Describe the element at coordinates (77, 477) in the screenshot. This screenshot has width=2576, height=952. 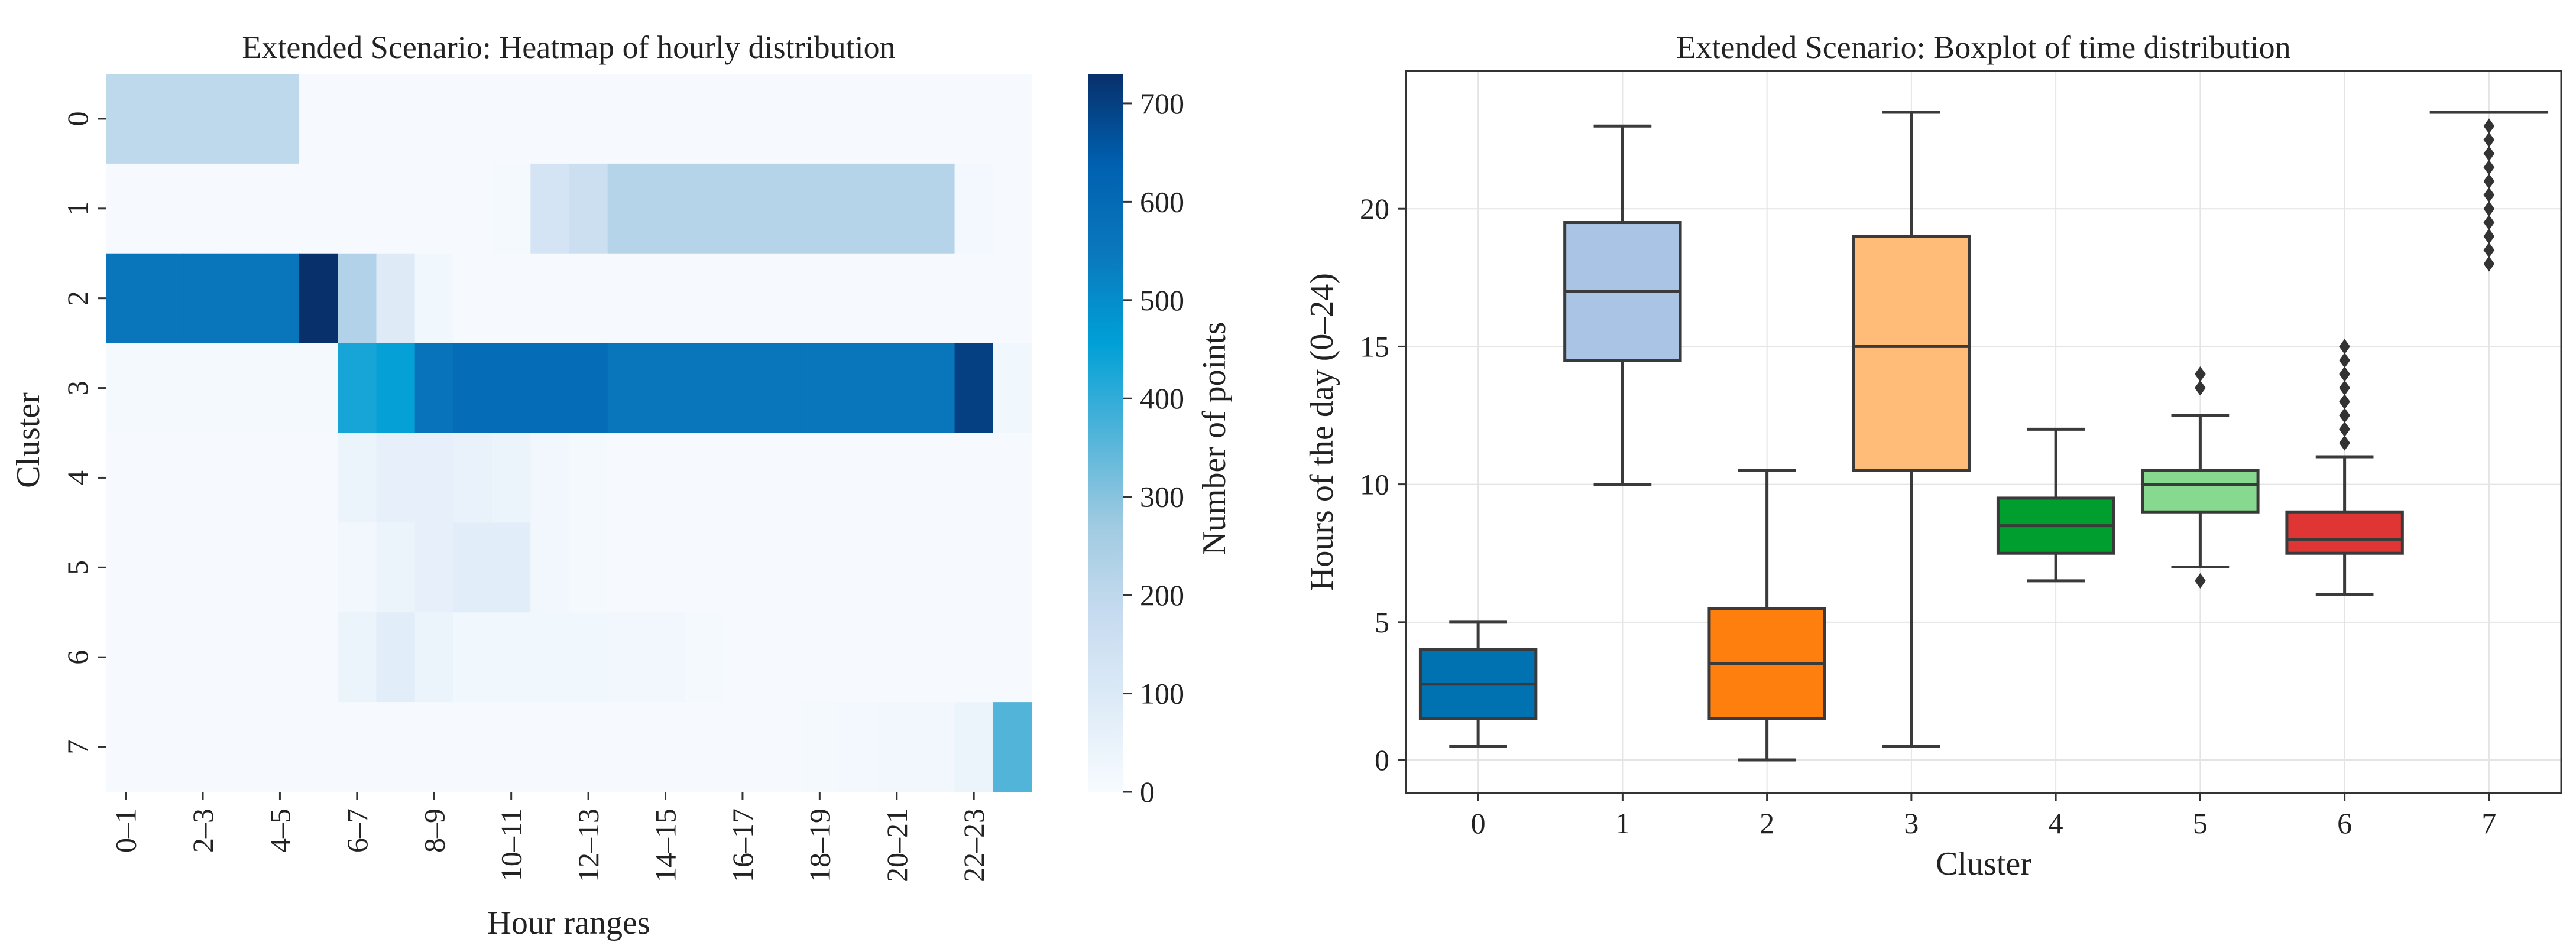
I see `heatmap-y-tick-label: 4` at that location.